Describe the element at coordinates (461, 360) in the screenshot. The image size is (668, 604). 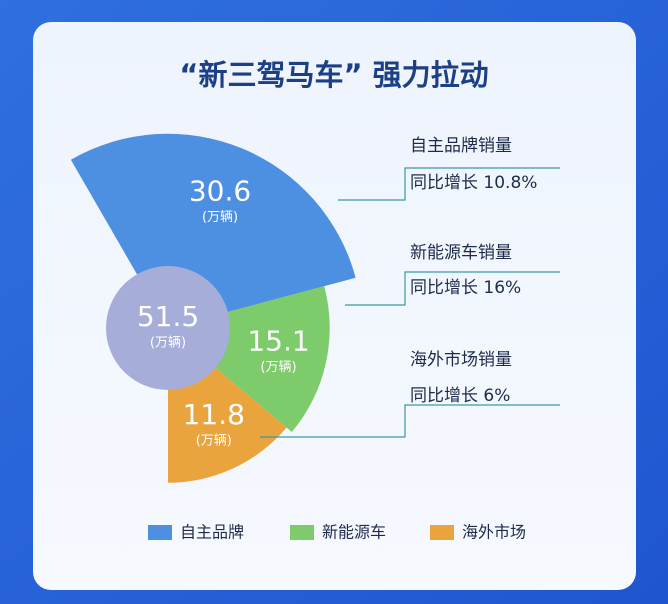
I see `annotation-title: 海外市场销量` at that location.